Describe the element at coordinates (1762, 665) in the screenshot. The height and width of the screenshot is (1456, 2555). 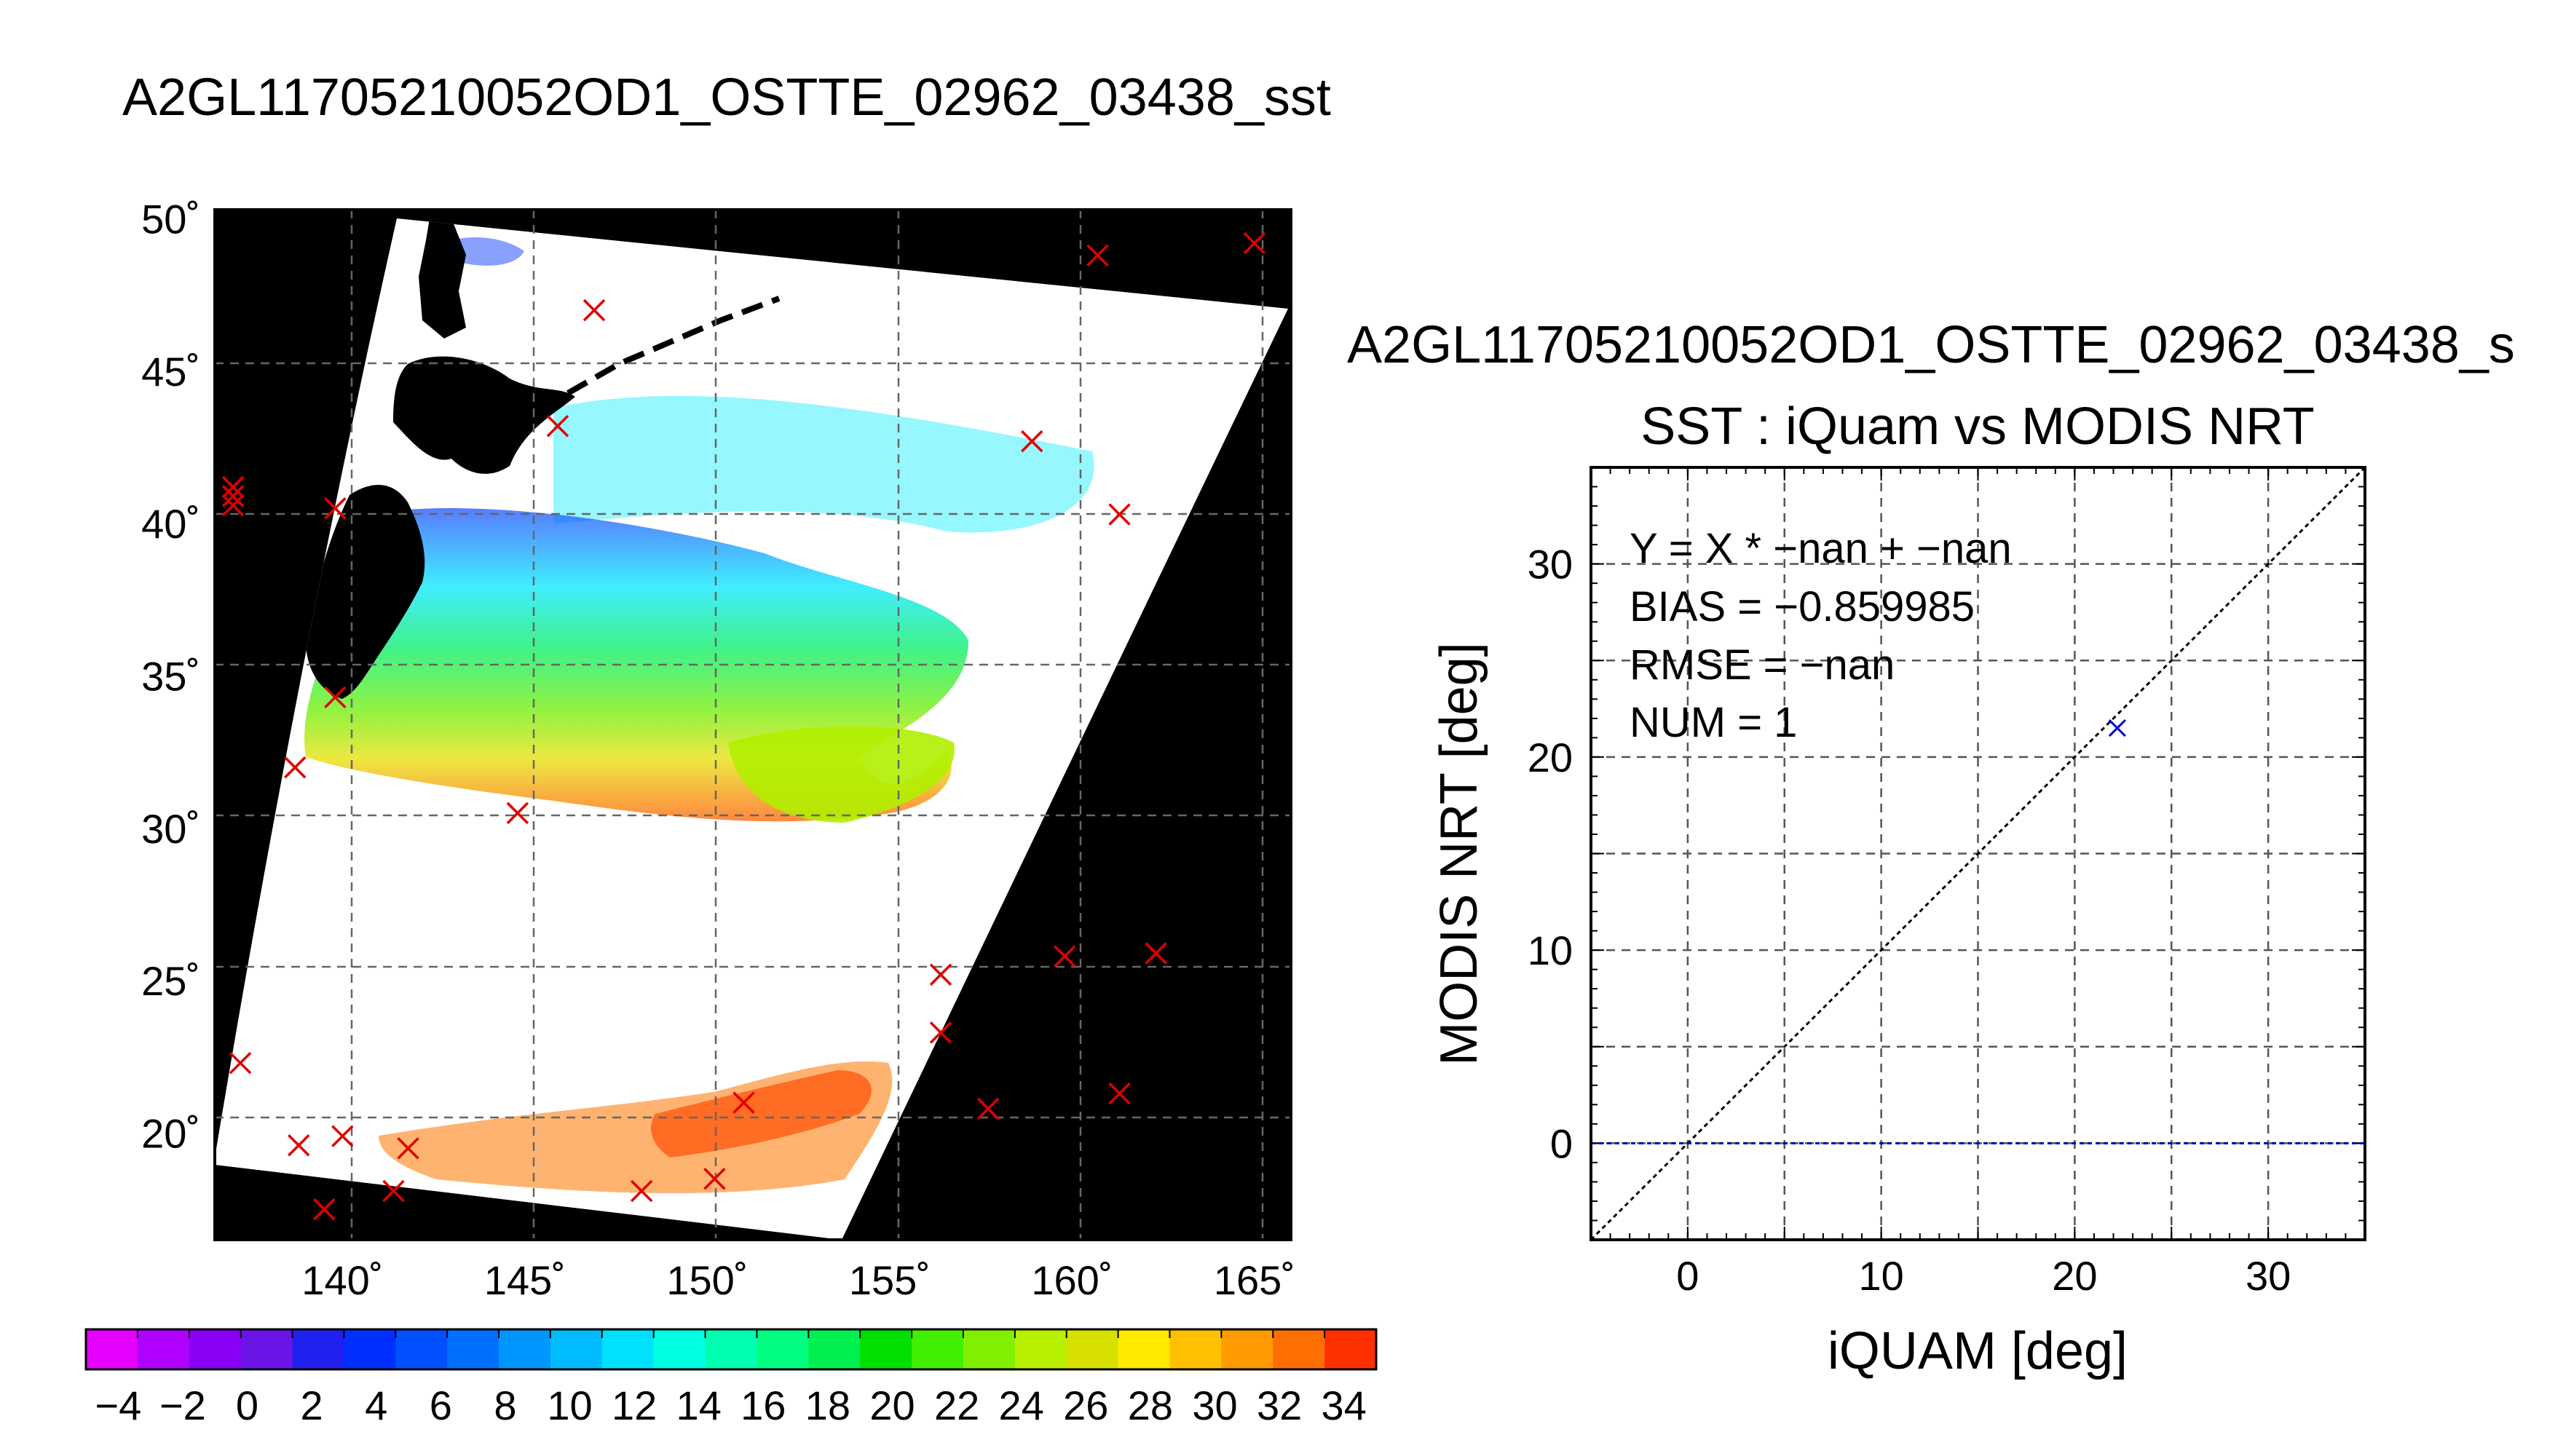
I see `rmse-value: RMSE = −nan` at that location.